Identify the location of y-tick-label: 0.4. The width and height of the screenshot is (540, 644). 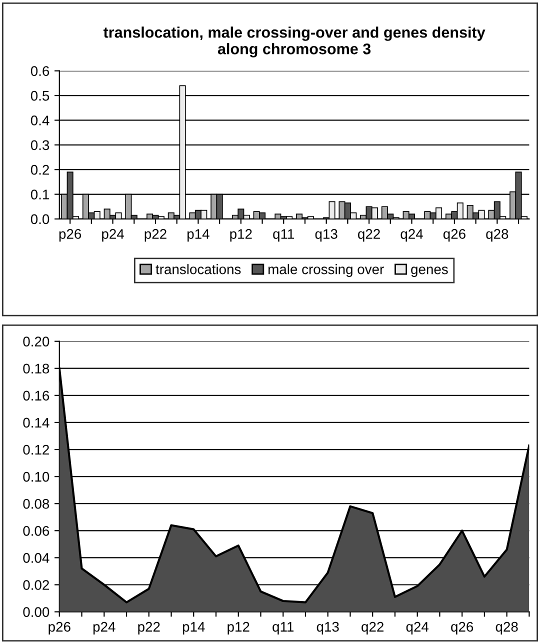
(40, 121).